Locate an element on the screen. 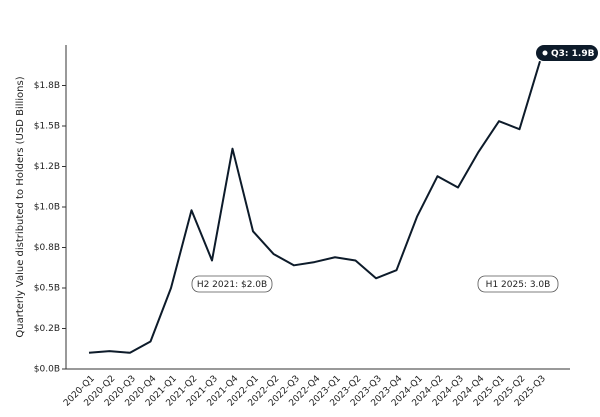  annotation: H2 2021: $2.0B is located at coordinates (232, 285).